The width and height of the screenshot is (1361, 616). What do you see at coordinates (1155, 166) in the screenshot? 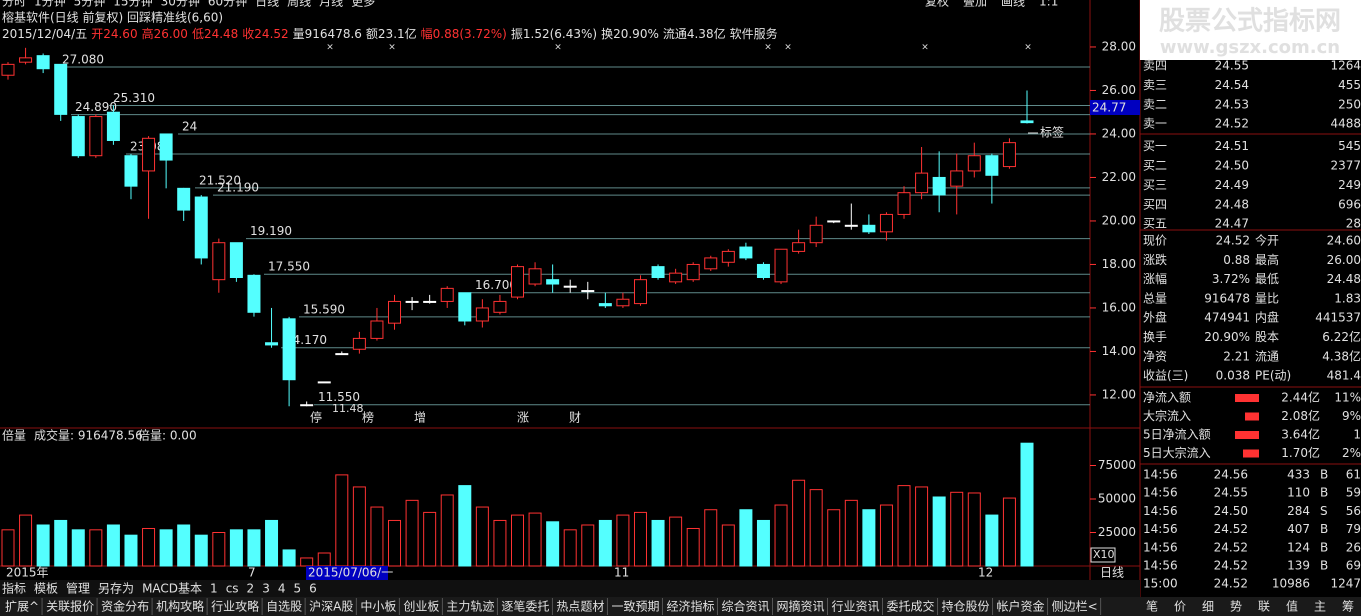
I see `book-label: 买二` at bounding box center [1155, 166].